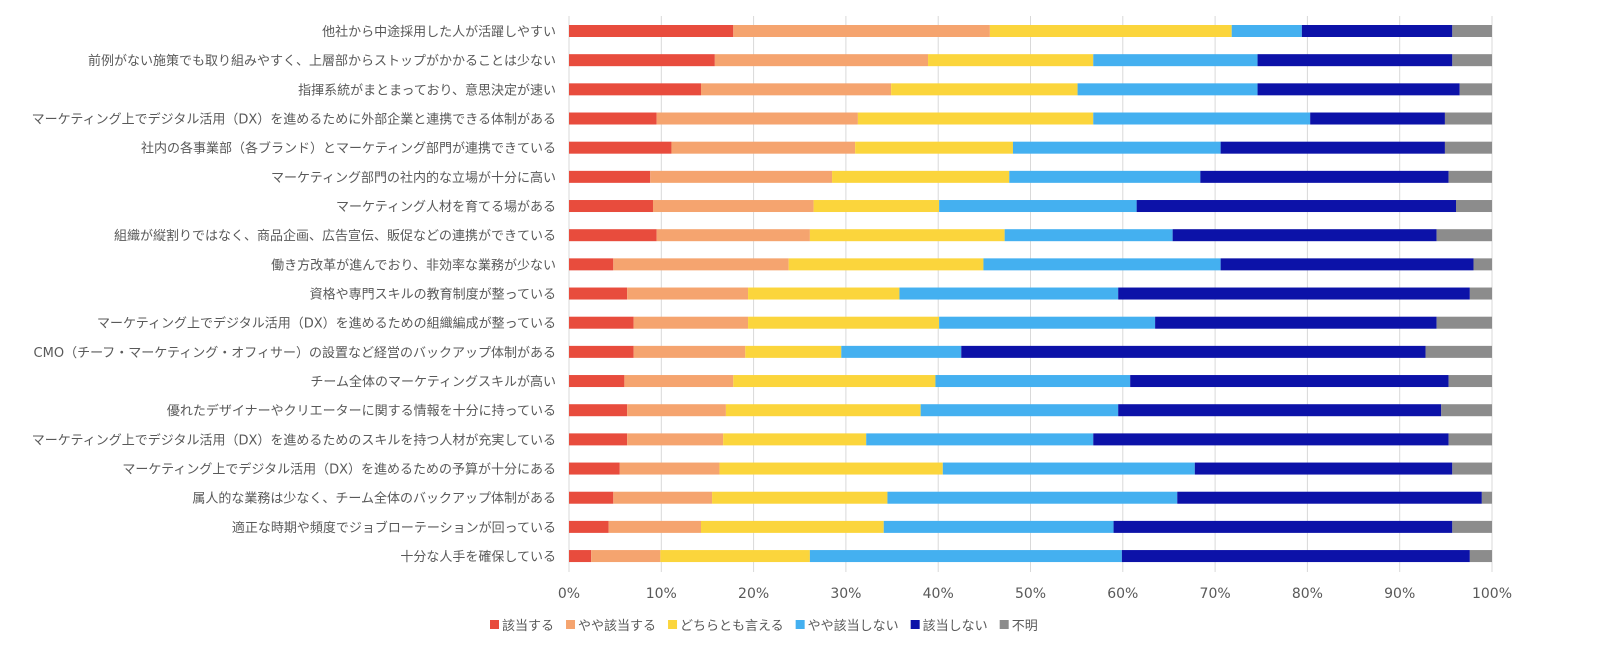 The height and width of the screenshot is (660, 1600). I want to click on x-tick-labels: 0% 10% 20% 30% 40% 50% 60% 70% 80% 90% 100%, so click(1035, 594).